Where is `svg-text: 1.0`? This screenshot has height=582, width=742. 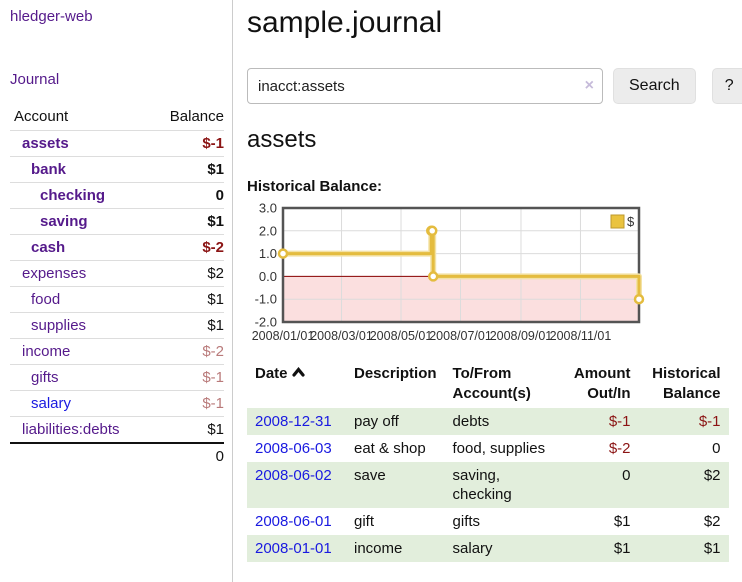
svg-text: 1.0 is located at coordinates (268, 253).